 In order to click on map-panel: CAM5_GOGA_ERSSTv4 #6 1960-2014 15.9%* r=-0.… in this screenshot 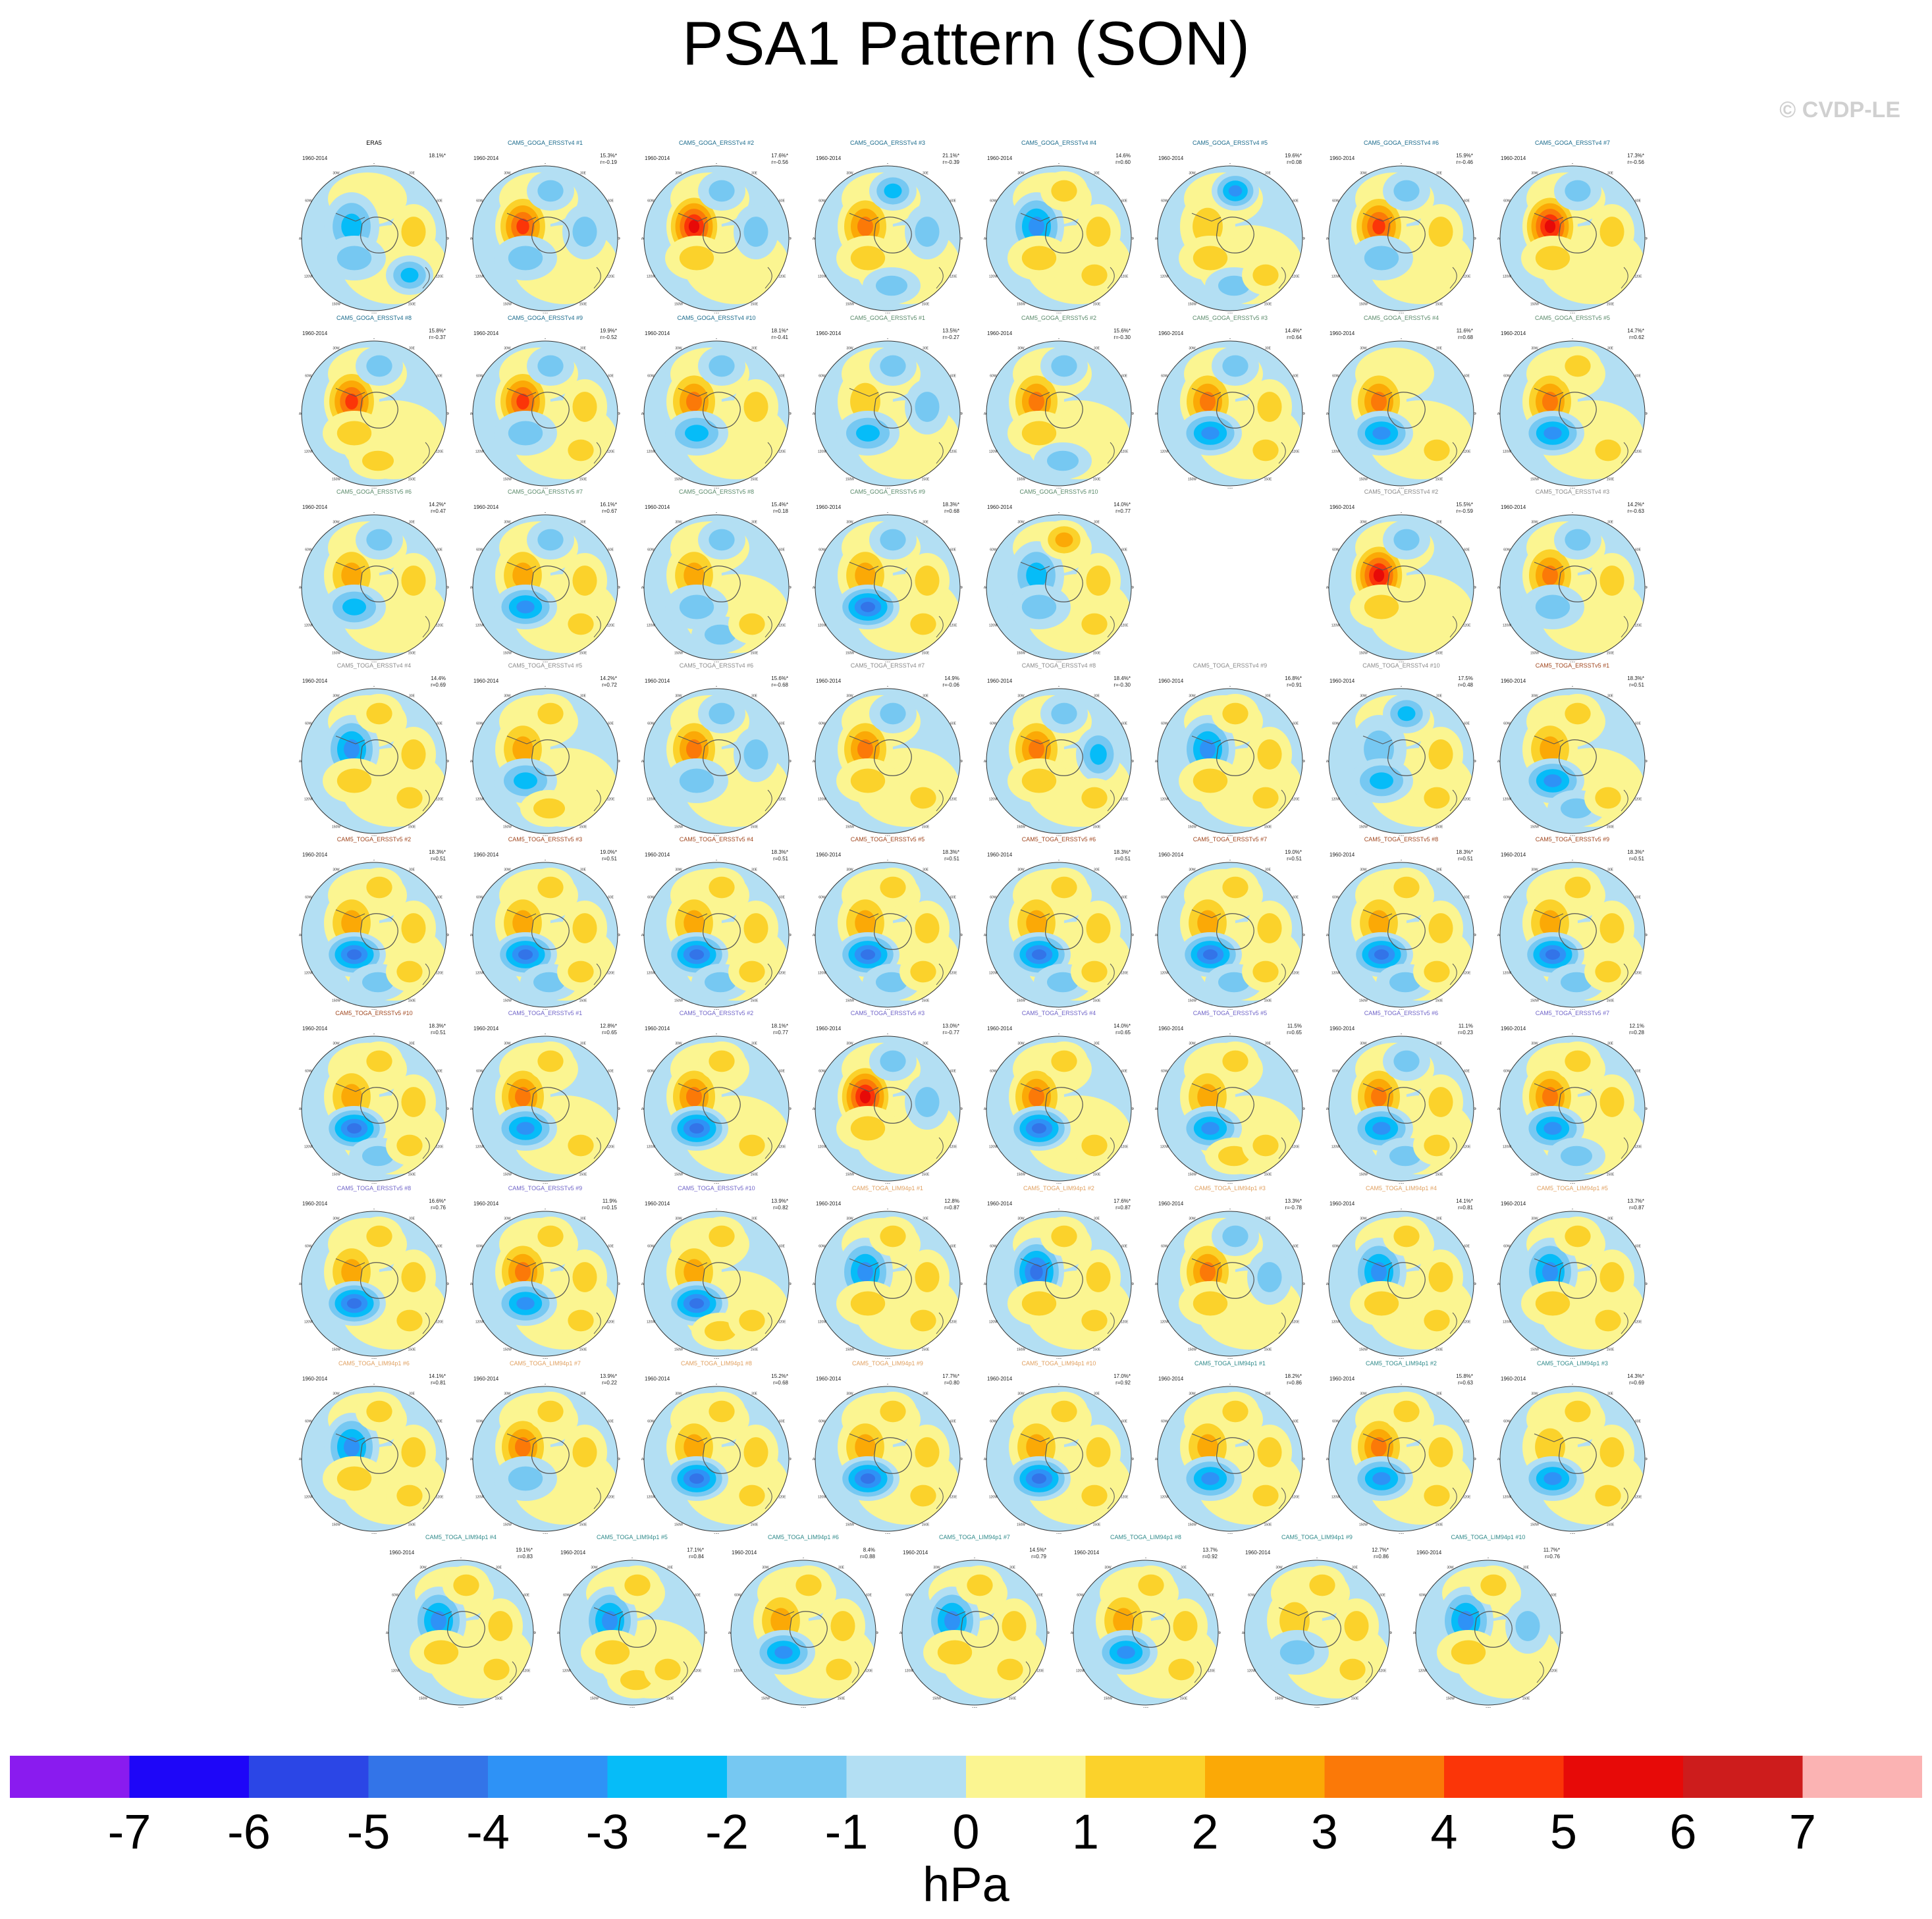, I will do `click(1401, 227)`.